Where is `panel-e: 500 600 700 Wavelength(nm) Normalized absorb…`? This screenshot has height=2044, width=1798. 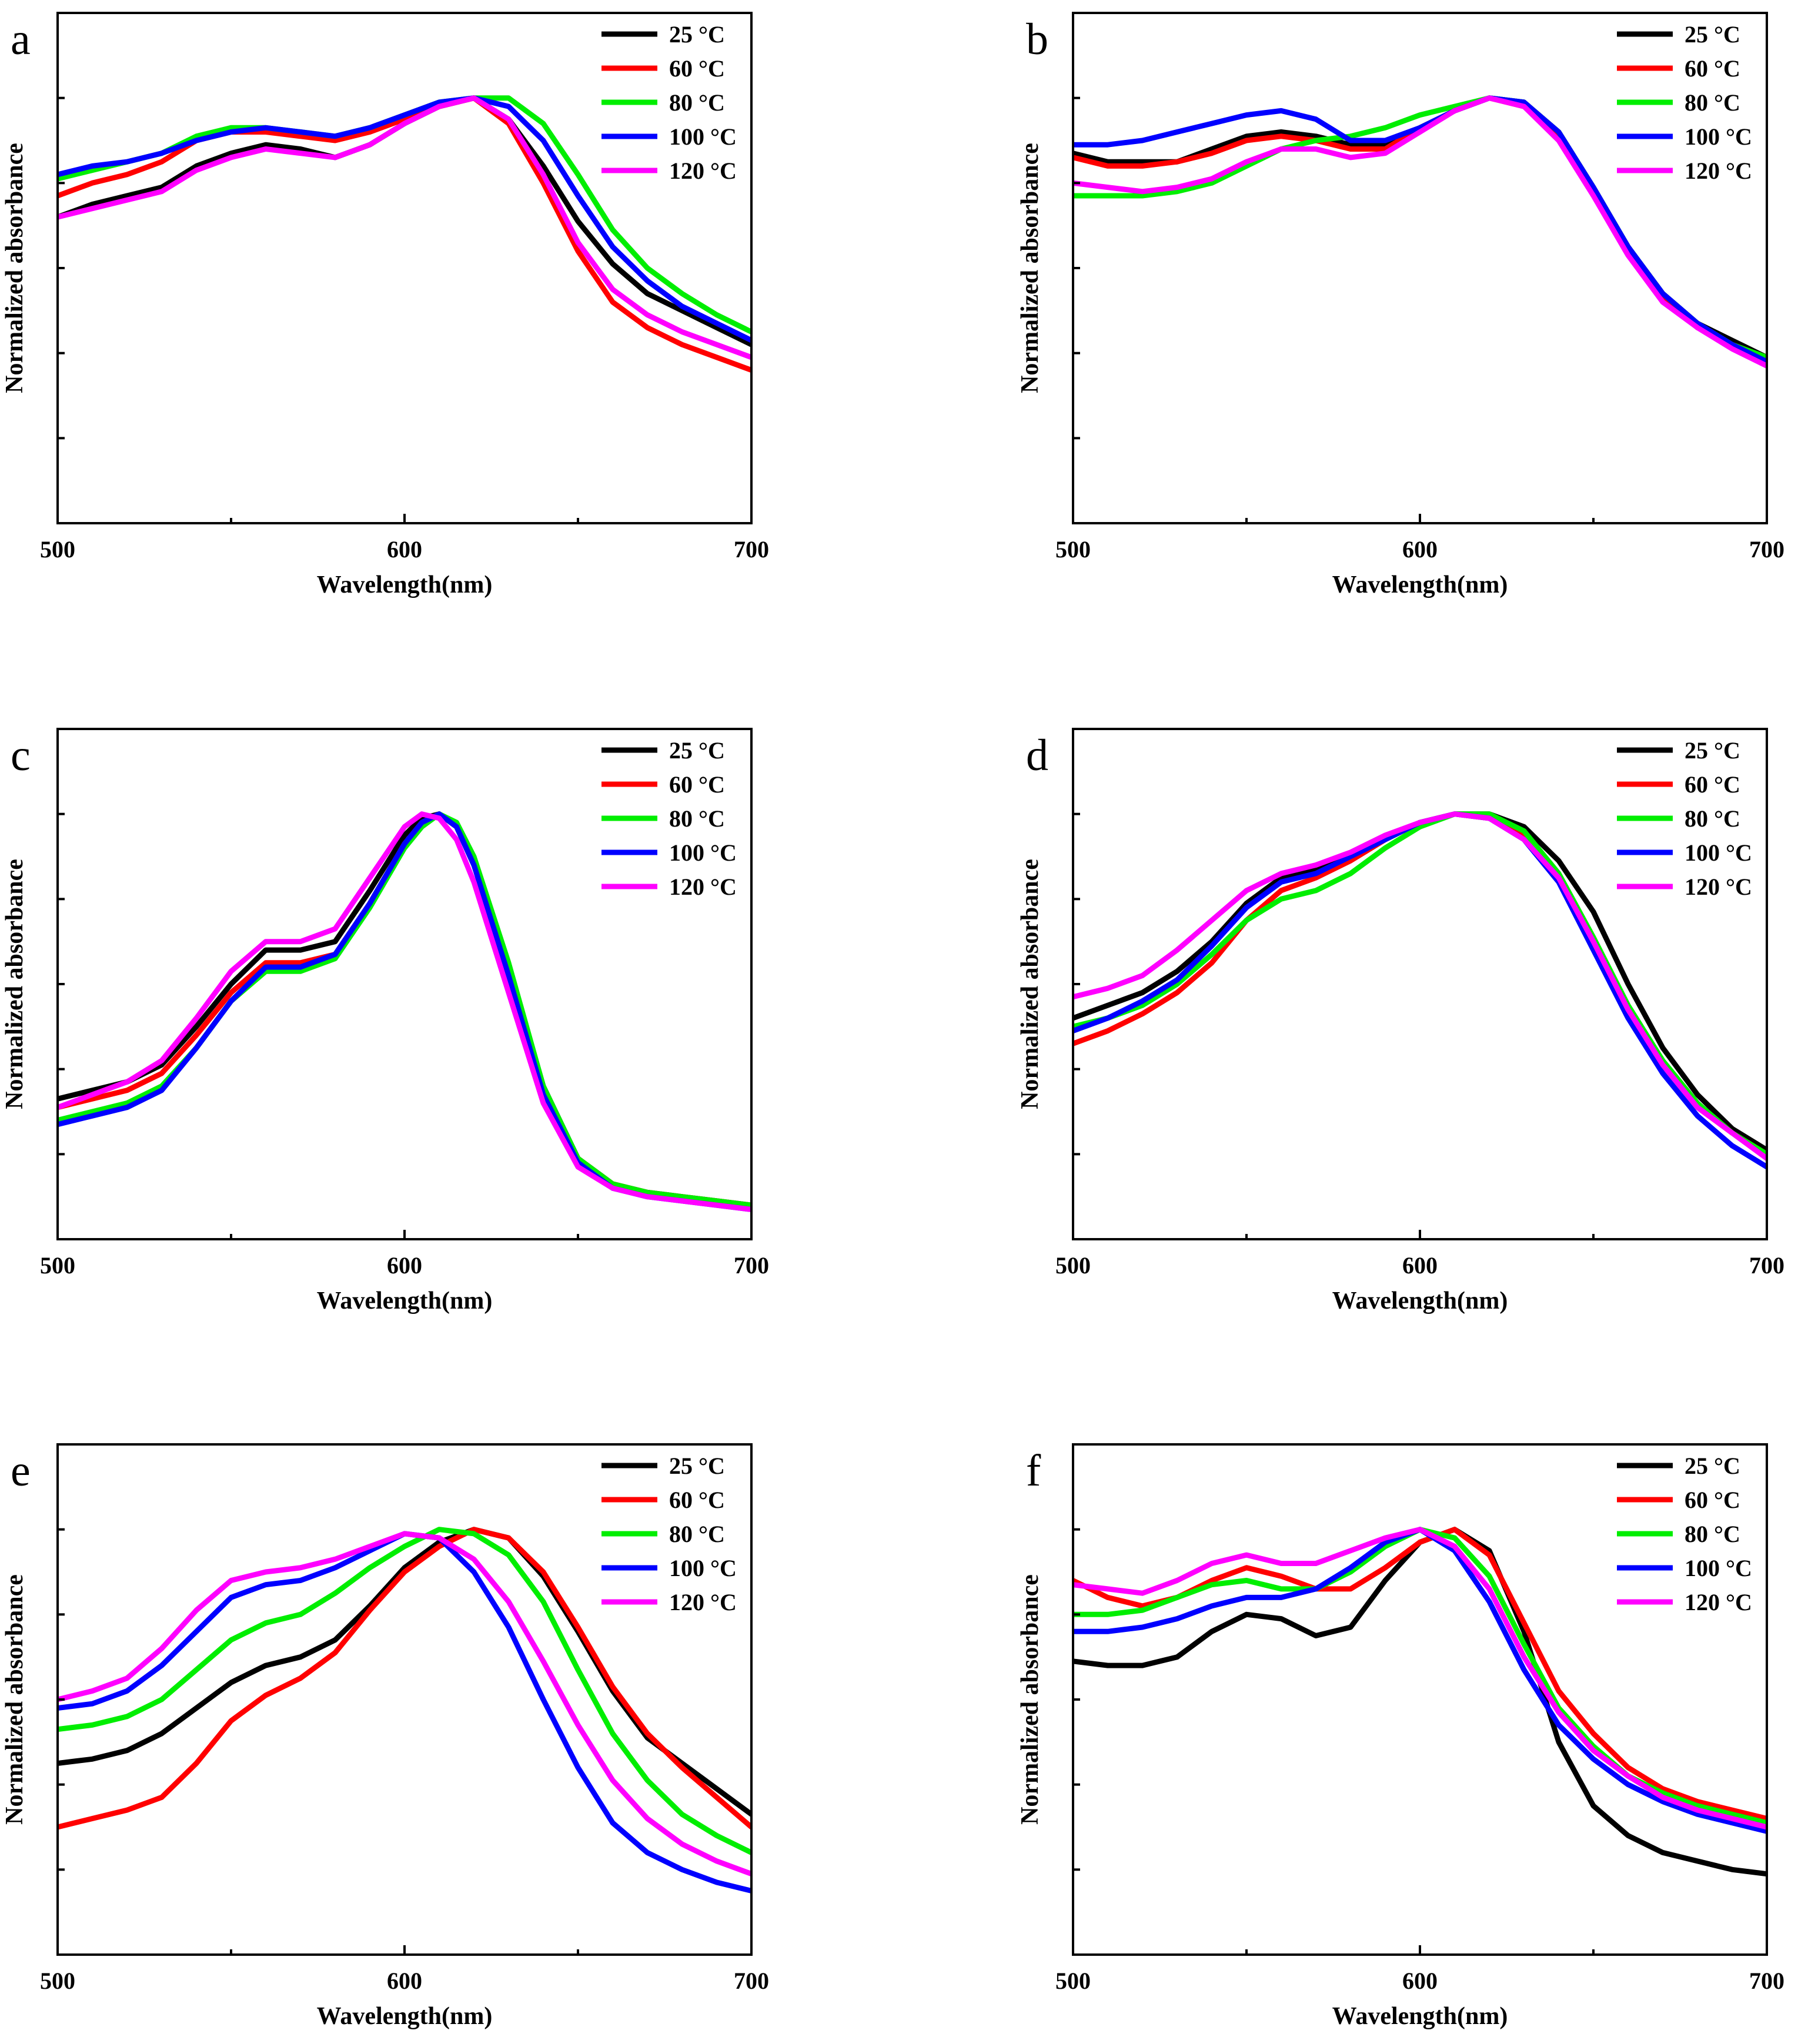
panel-e: 500 600 700 Wavelength(nm) Normalized absorb… is located at coordinates (385, 1737).